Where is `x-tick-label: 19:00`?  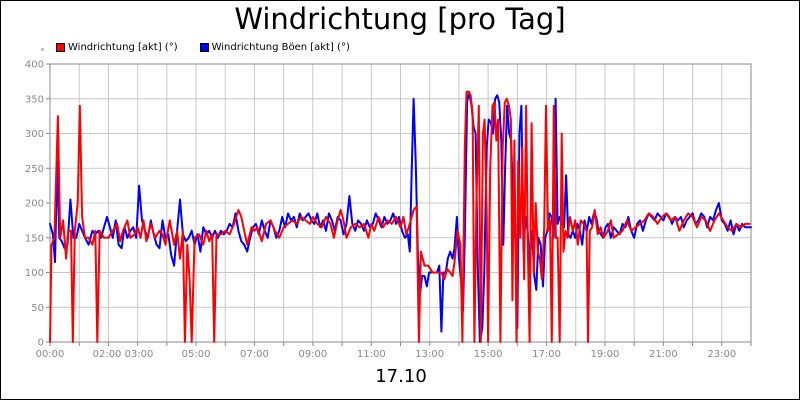 x-tick-label: 19:00 is located at coordinates (605, 354).